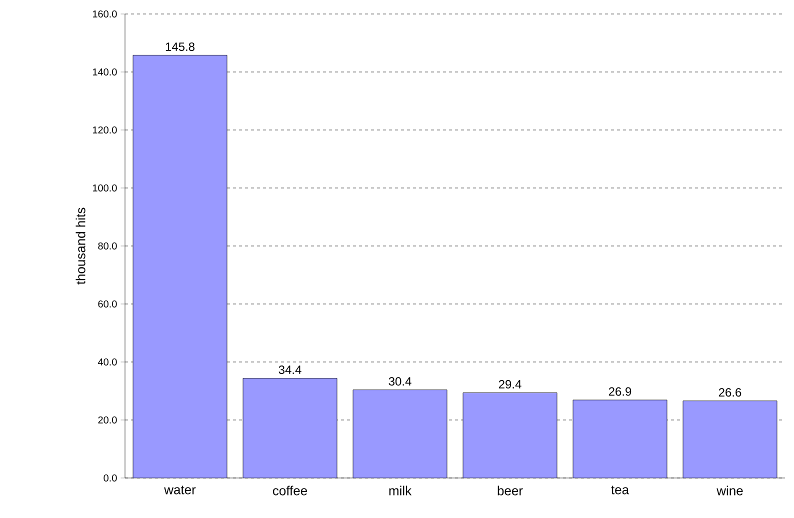 The width and height of the screenshot is (794, 518). Describe the element at coordinates (107, 304) in the screenshot. I see `y-tick-label: 60.0` at that location.